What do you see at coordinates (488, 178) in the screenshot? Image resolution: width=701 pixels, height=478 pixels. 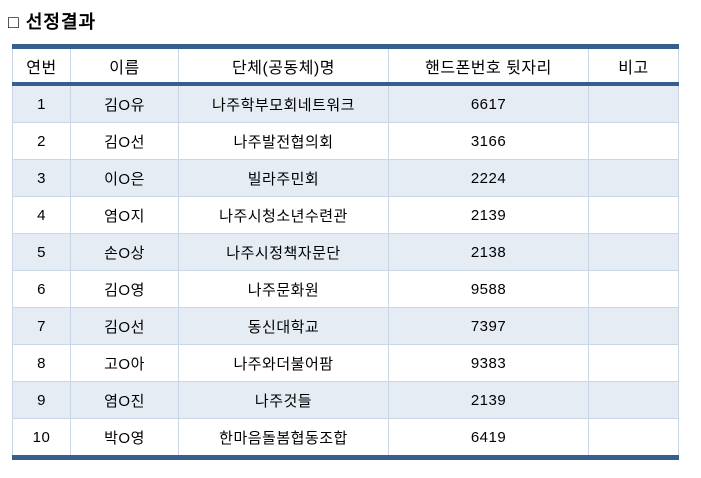 I see `cell-phone: 2224` at bounding box center [488, 178].